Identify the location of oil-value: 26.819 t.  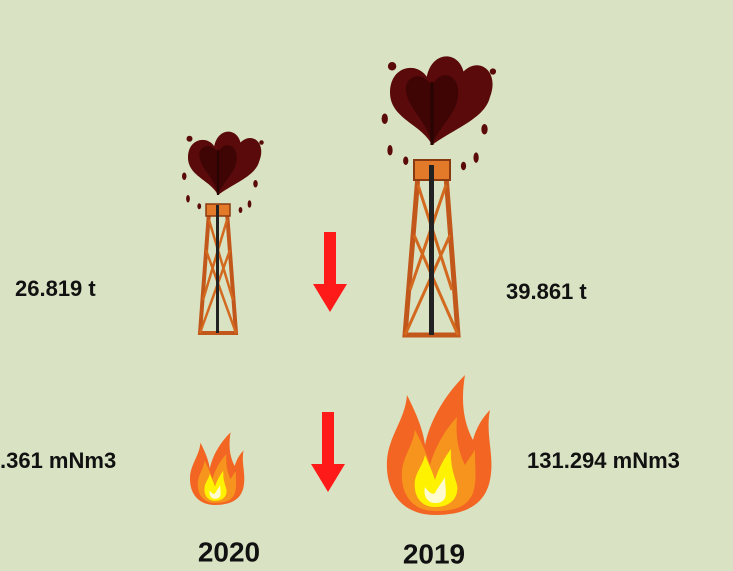
(55, 288).